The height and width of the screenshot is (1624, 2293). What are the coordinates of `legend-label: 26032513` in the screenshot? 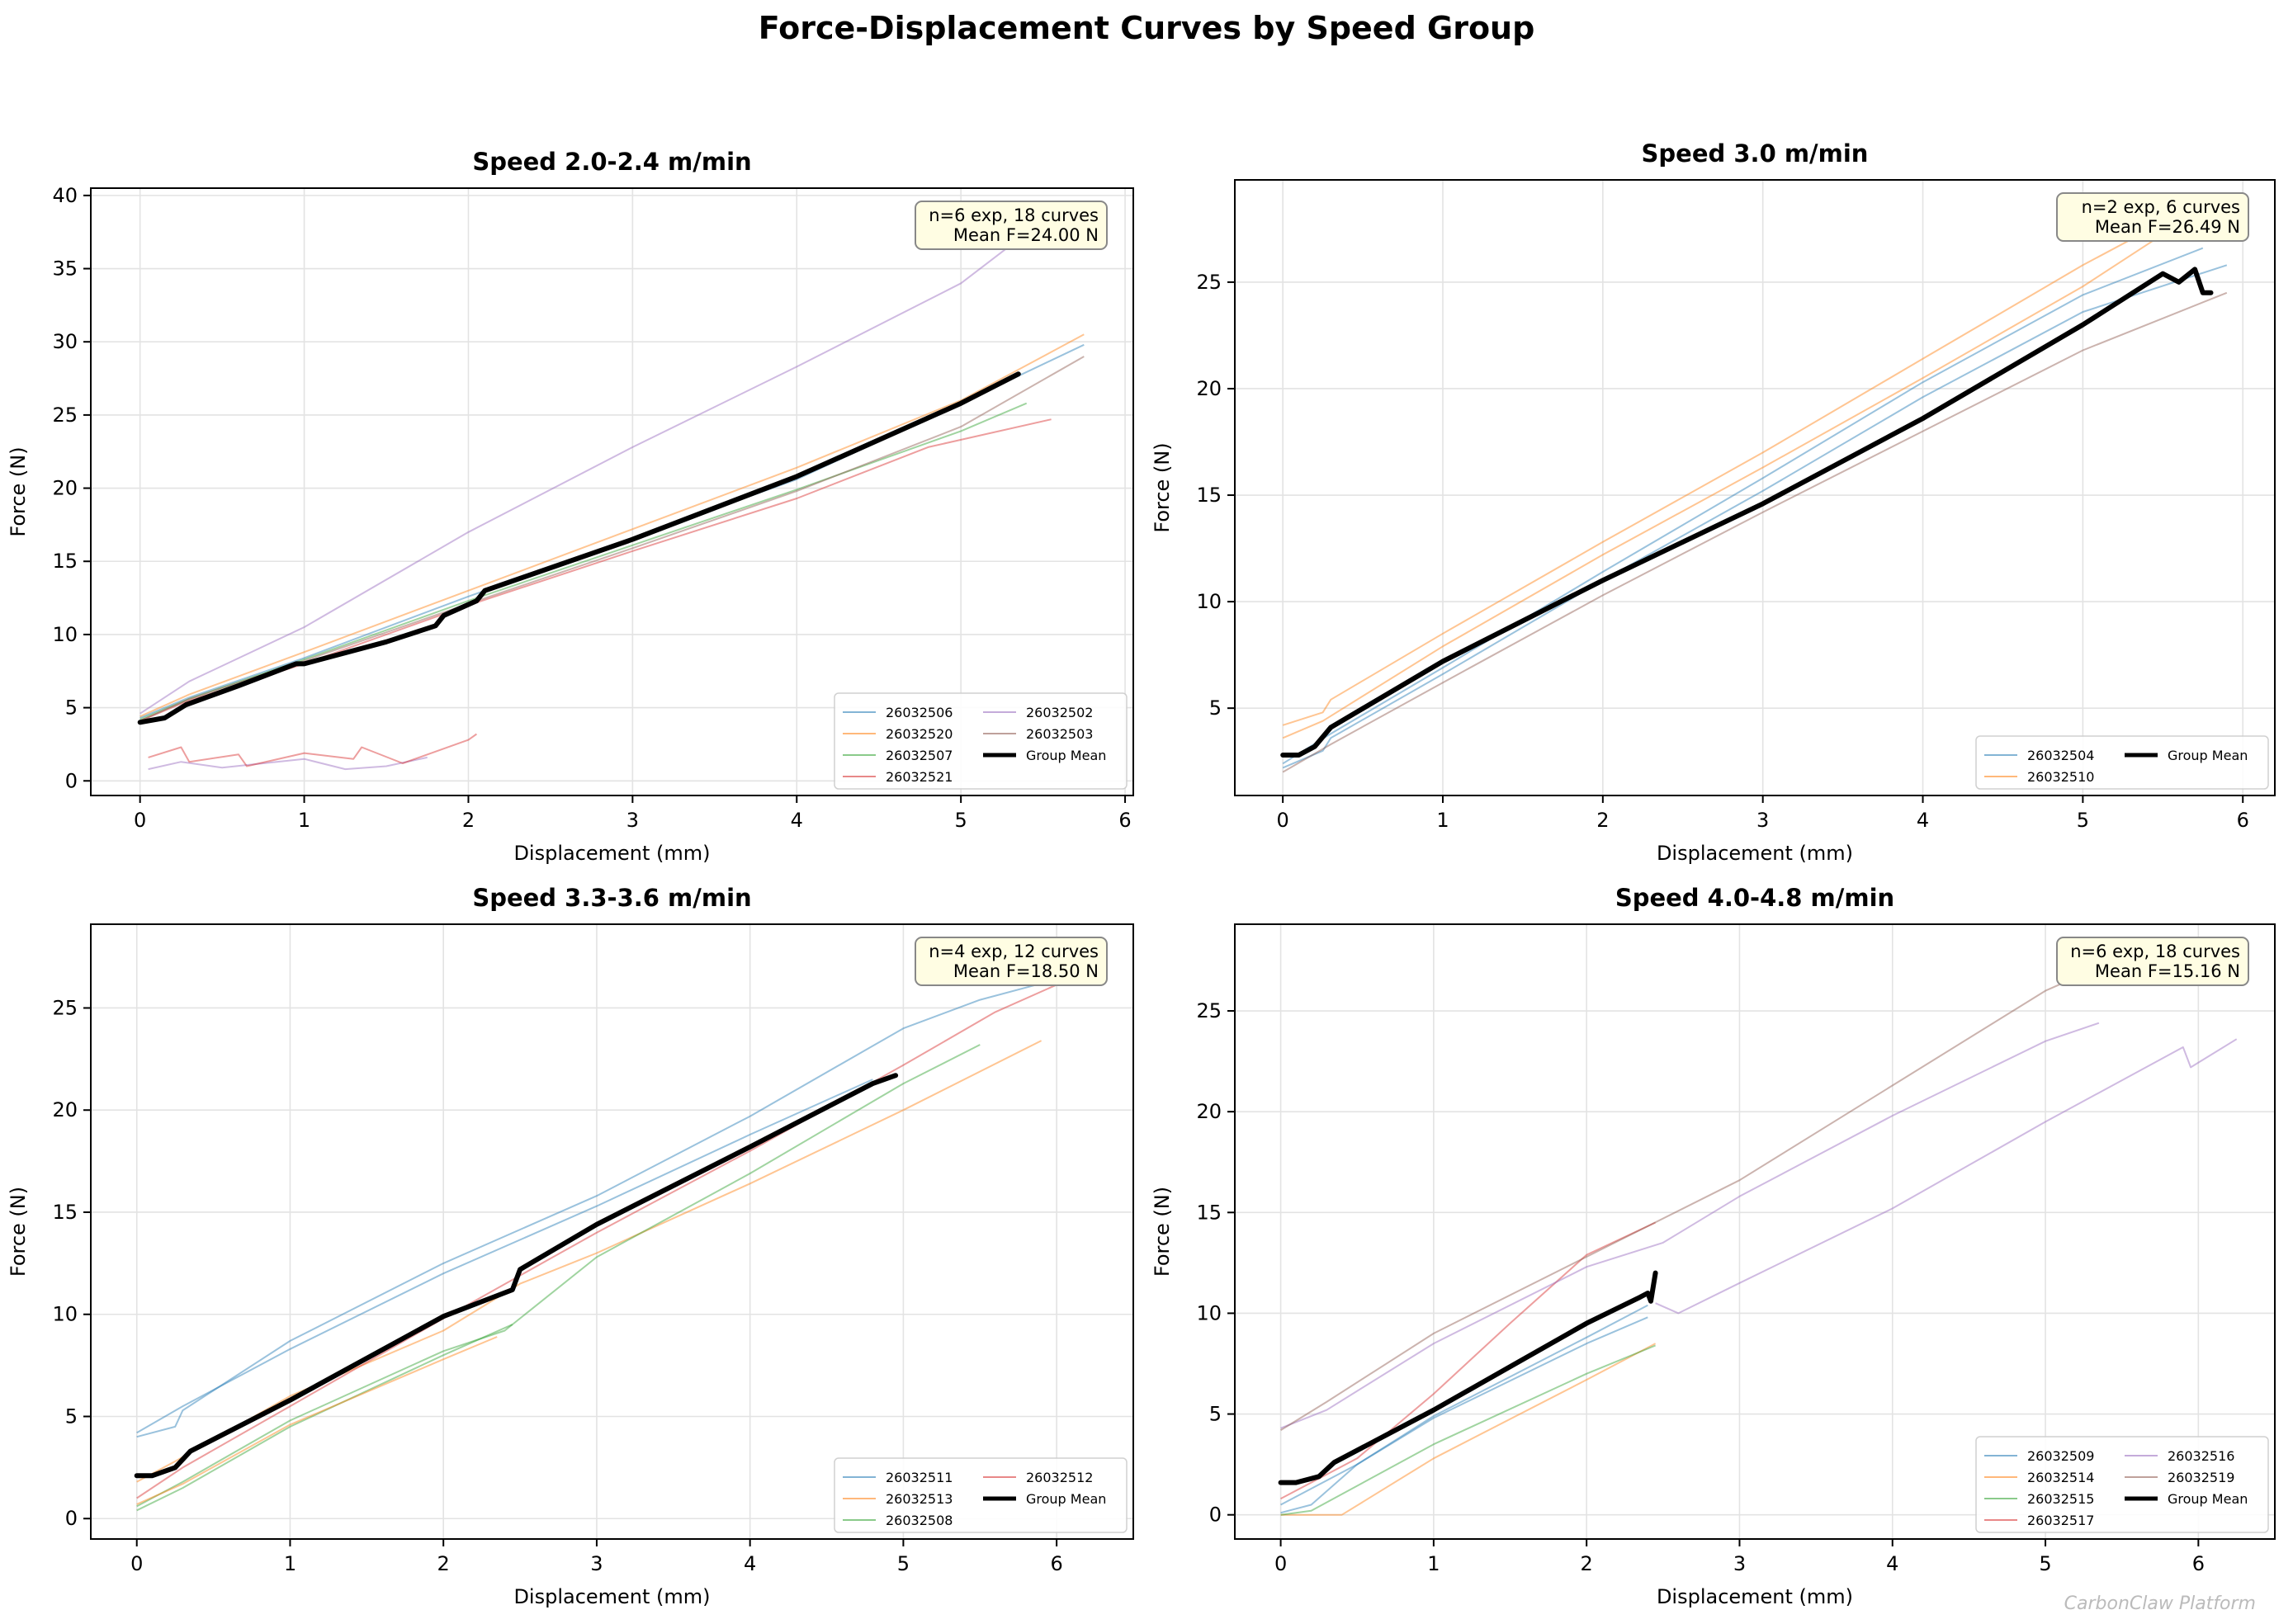 It's located at (919, 1499).